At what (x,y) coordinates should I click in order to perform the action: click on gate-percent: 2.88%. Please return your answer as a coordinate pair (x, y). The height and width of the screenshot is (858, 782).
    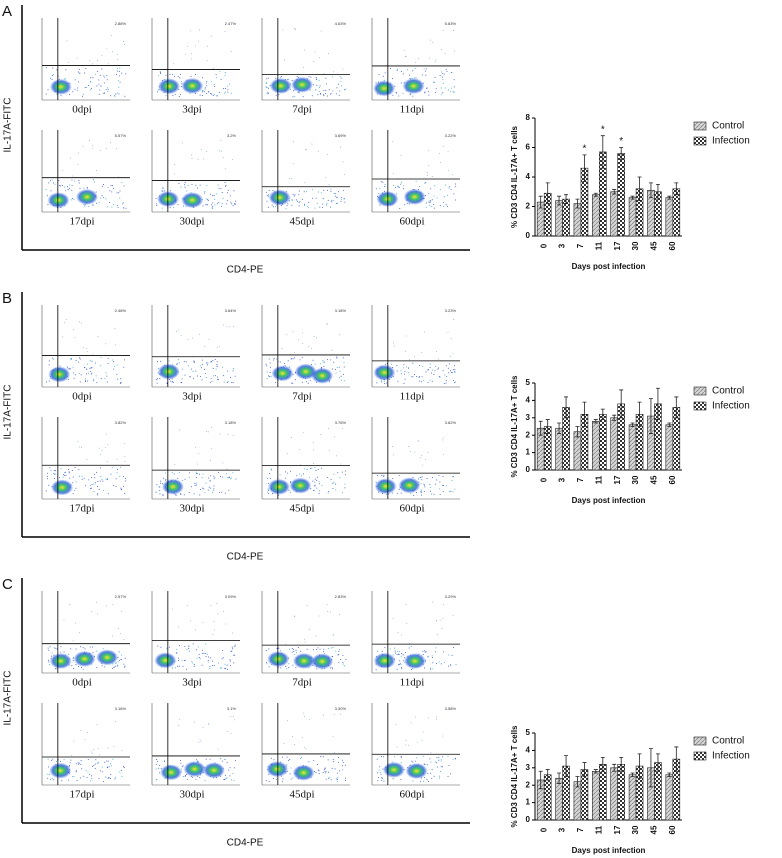
    Looking at the image, I should click on (121, 23).